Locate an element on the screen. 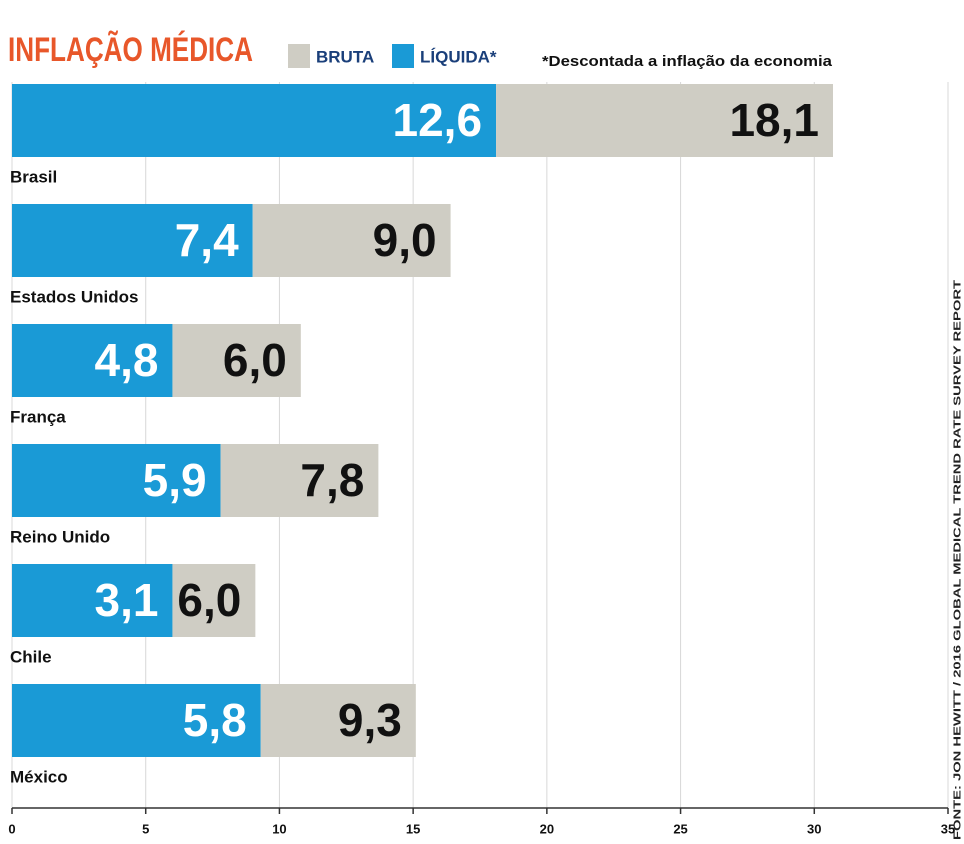  x-tick-label: 0 is located at coordinates (11, 828).